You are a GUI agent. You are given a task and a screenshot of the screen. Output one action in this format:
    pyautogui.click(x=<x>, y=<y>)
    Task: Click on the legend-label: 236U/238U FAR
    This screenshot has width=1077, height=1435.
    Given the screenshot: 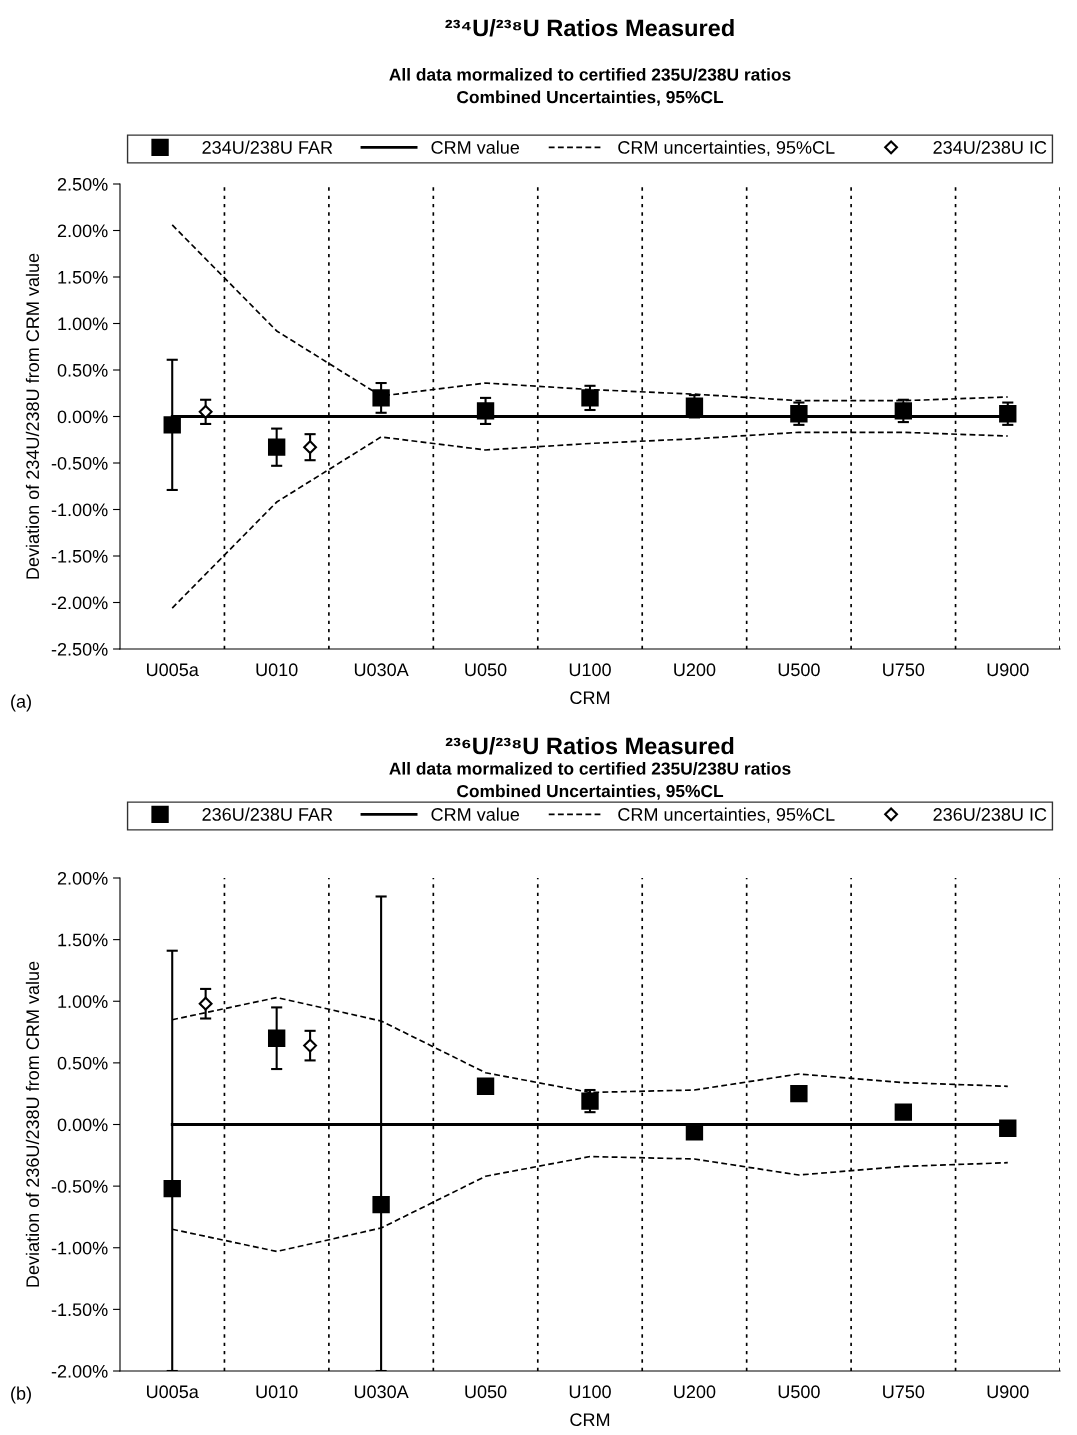 What is the action you would take?
    pyautogui.click(x=267, y=814)
    